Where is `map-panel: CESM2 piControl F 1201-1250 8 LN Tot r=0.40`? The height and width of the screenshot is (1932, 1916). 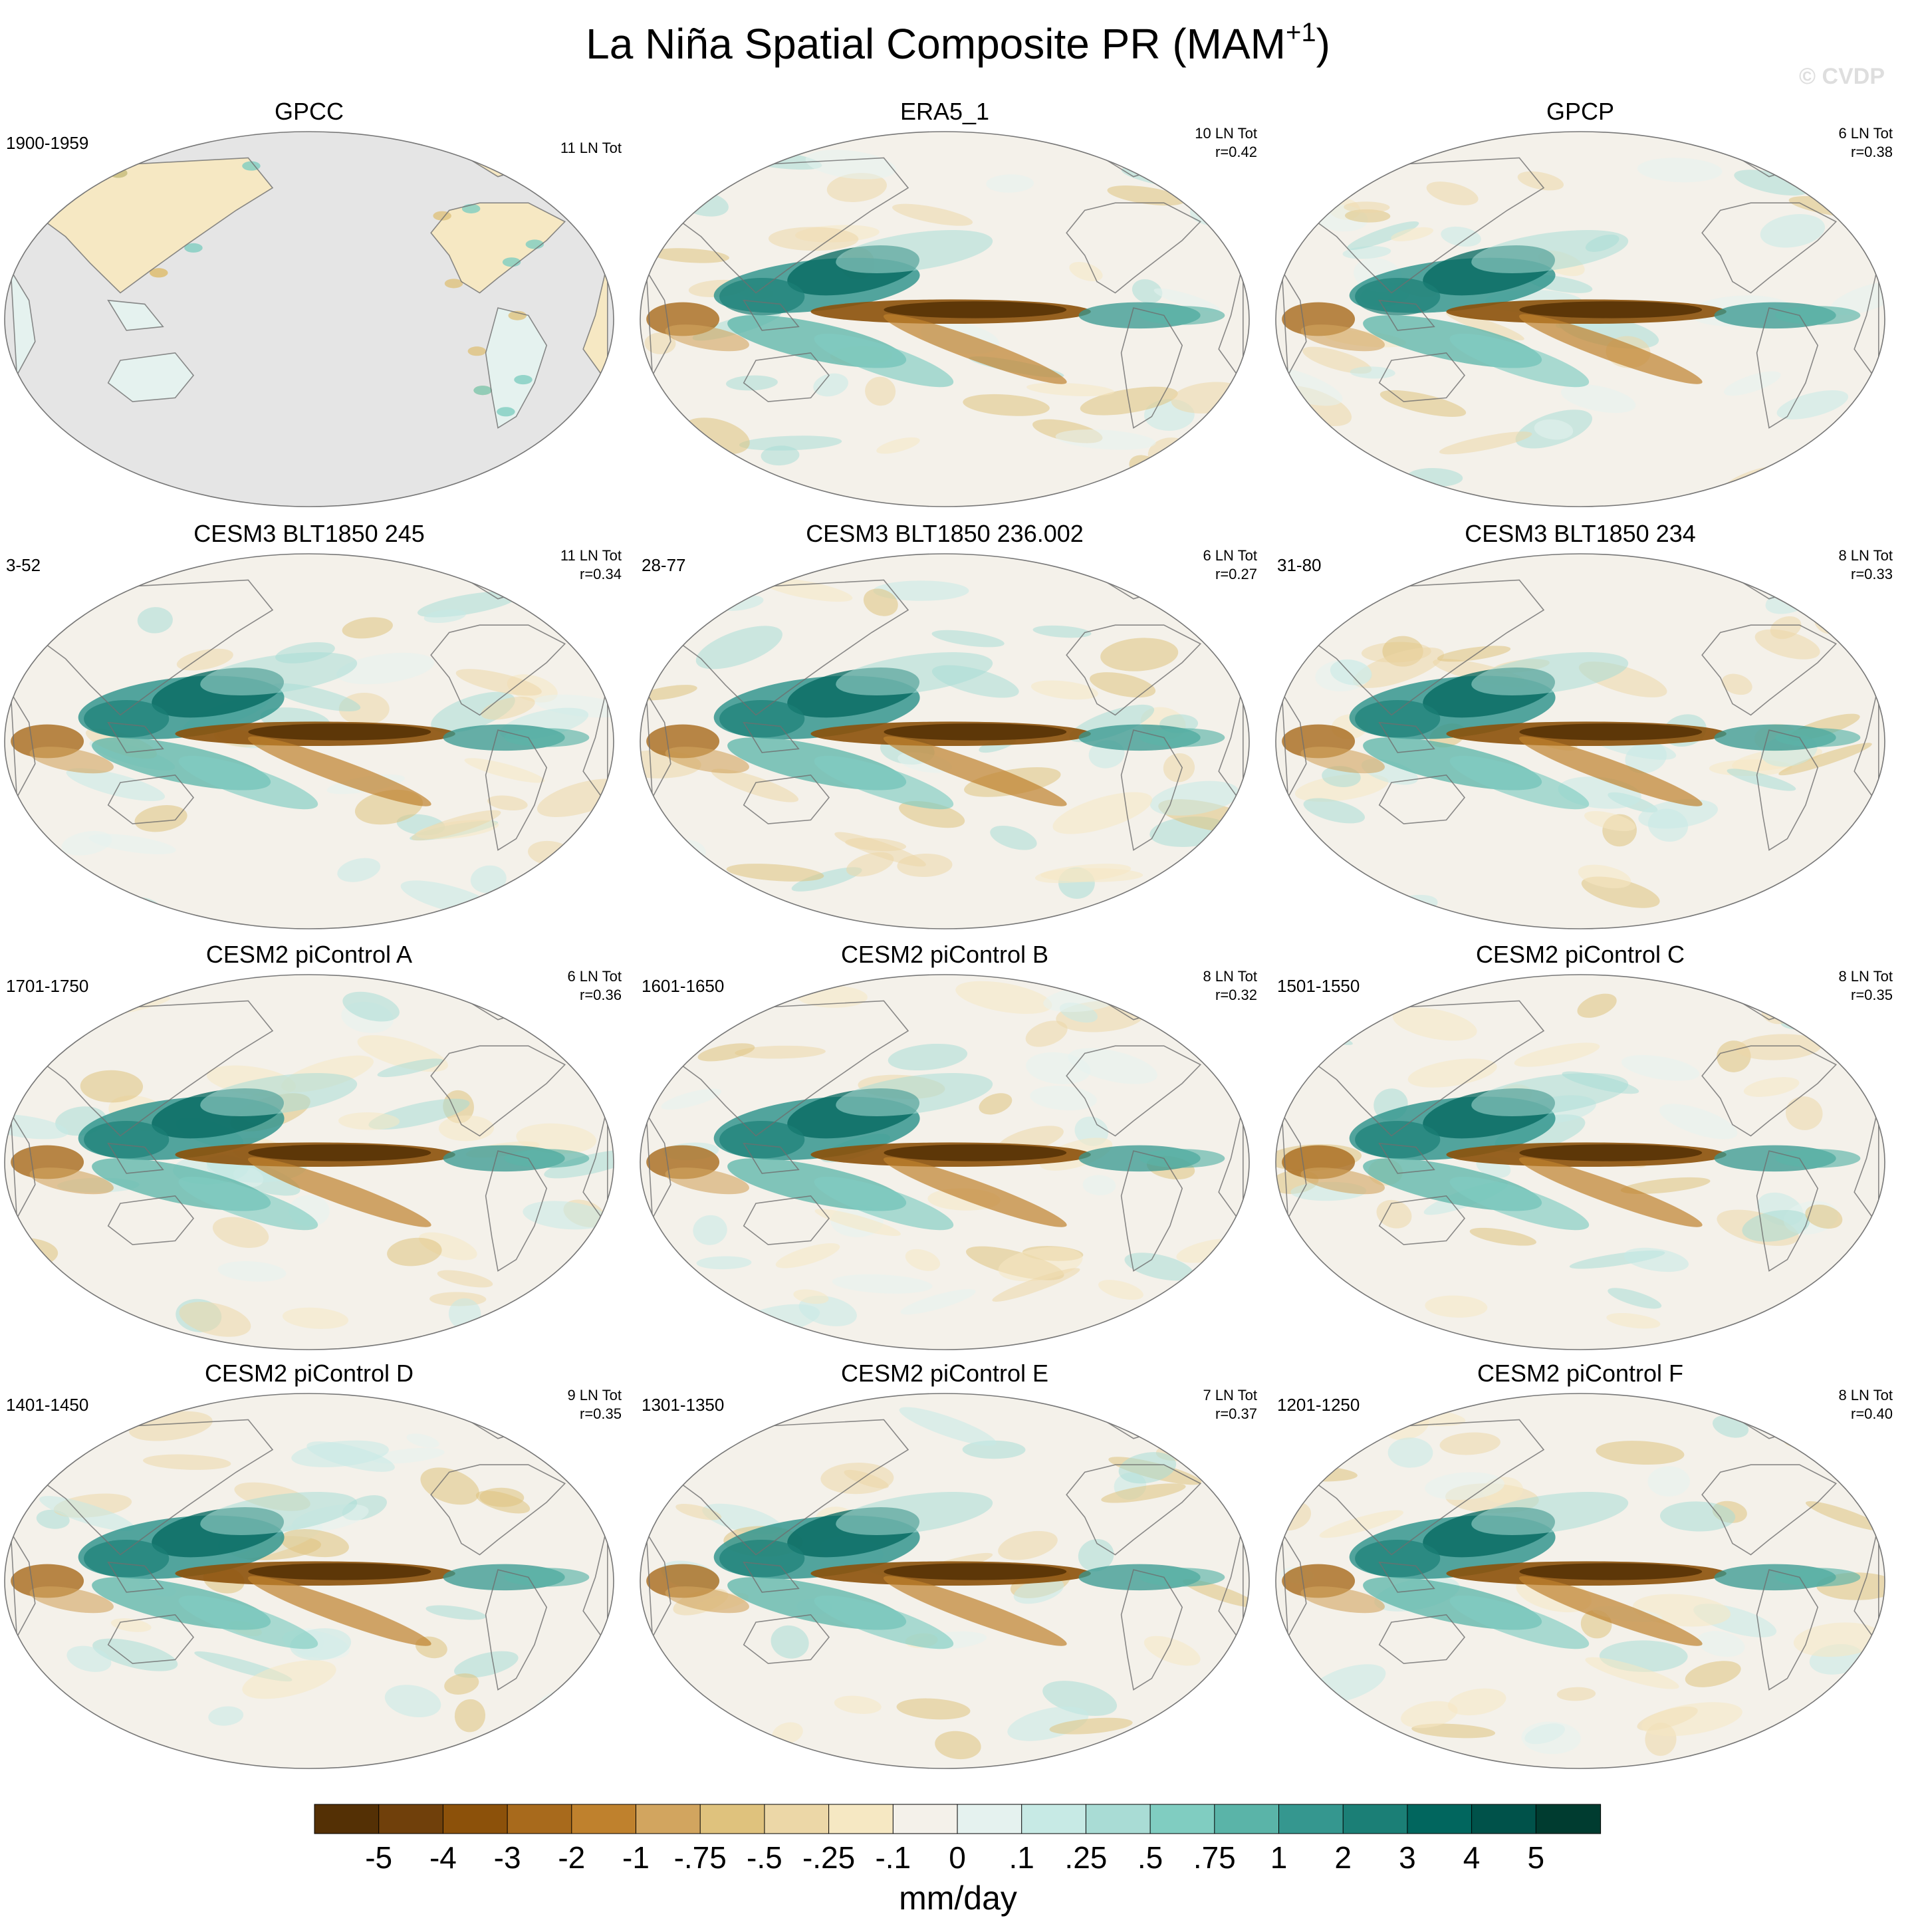
map-panel: CESM2 piControl F 1201-1250 8 LN Tot r=0.40 is located at coordinates (1584, 1565).